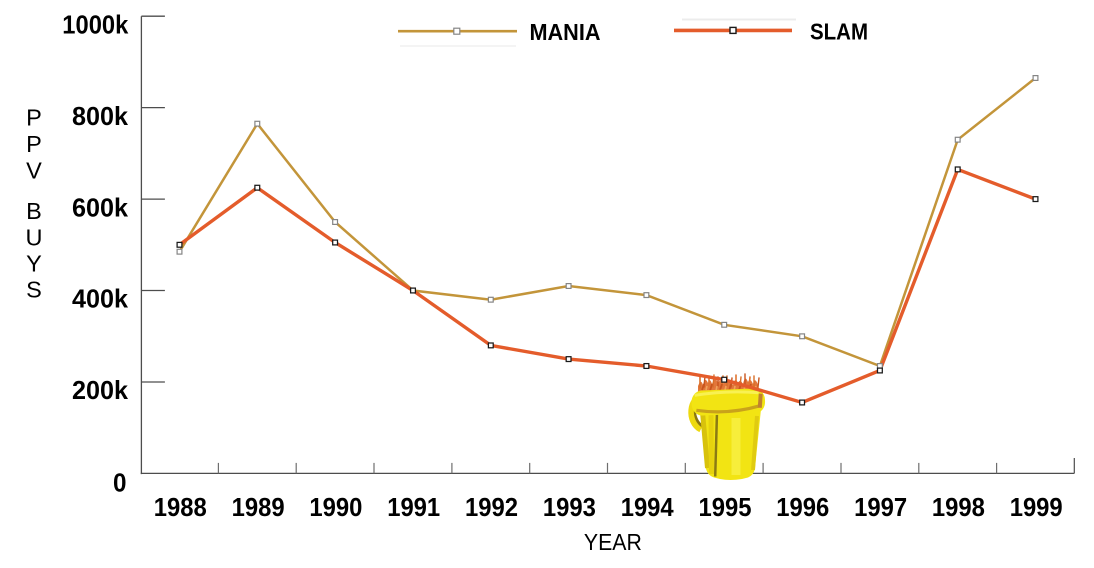 The image size is (1094, 568). What do you see at coordinates (802, 507) in the screenshot?
I see `svg-text: 1996` at bounding box center [802, 507].